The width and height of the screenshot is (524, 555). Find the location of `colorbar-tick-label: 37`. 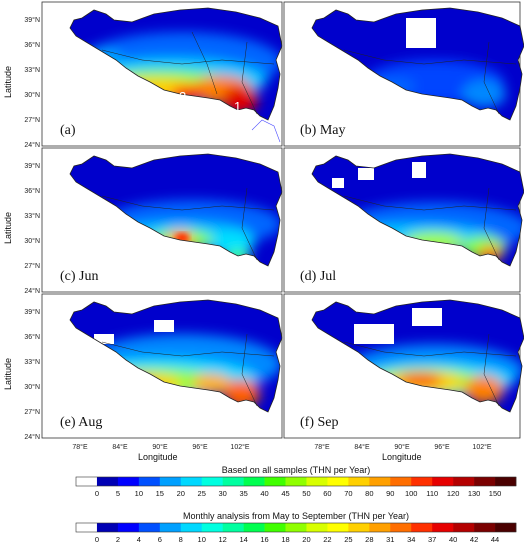

colorbar-tick-label: 37 is located at coordinates (432, 539).